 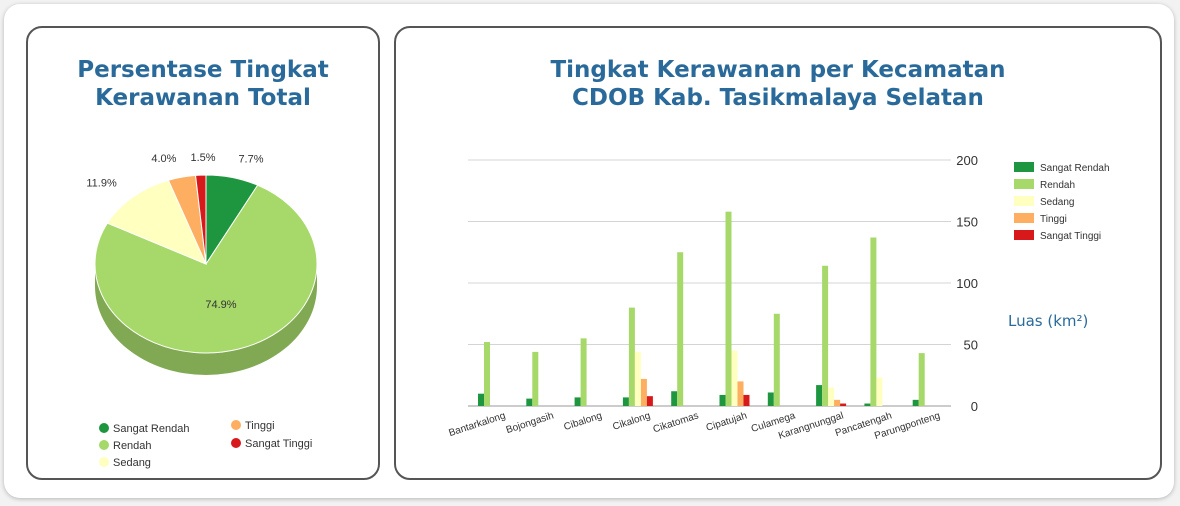 I want to click on y-tick-label: 50, so click(x=971, y=345).